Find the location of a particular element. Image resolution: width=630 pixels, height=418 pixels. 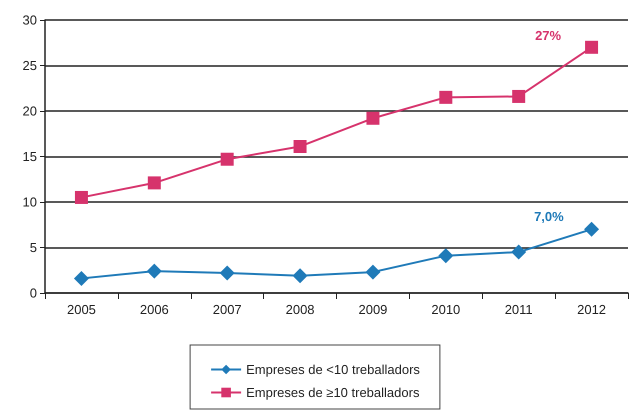

y-tick-label: 20 is located at coordinates (29, 111).